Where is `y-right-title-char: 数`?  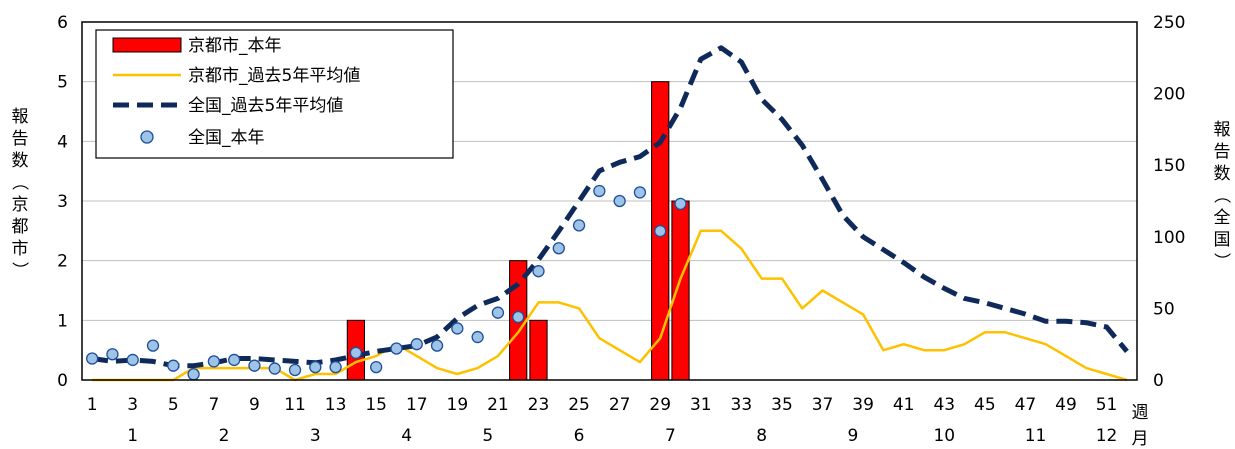
y-right-title-char: 数 is located at coordinates (1222, 174).